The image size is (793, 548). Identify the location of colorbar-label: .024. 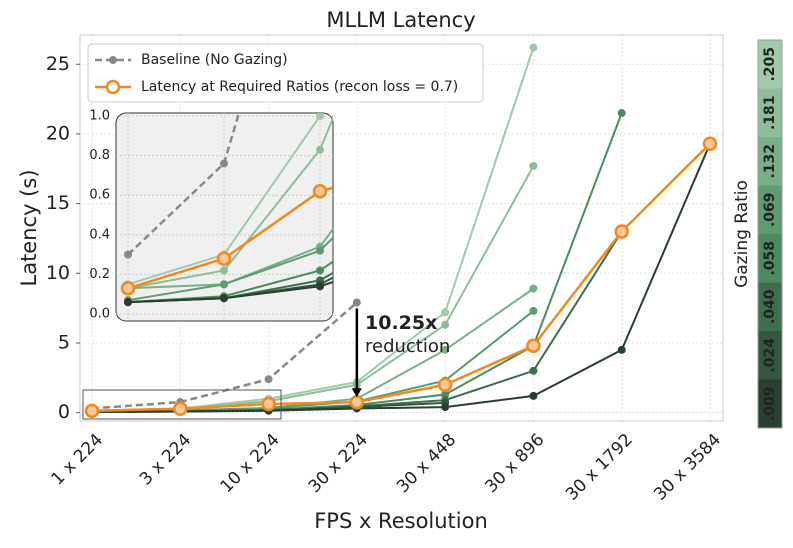
(770, 355).